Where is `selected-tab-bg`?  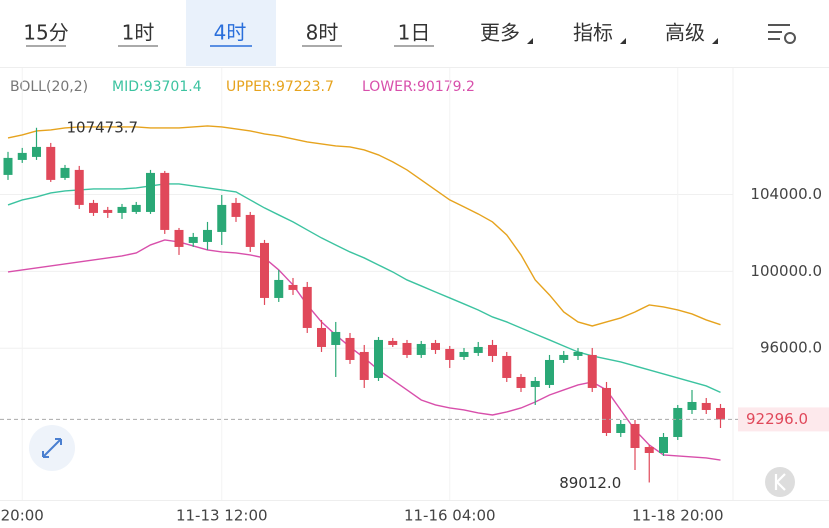 selected-tab-bg is located at coordinates (231, 33).